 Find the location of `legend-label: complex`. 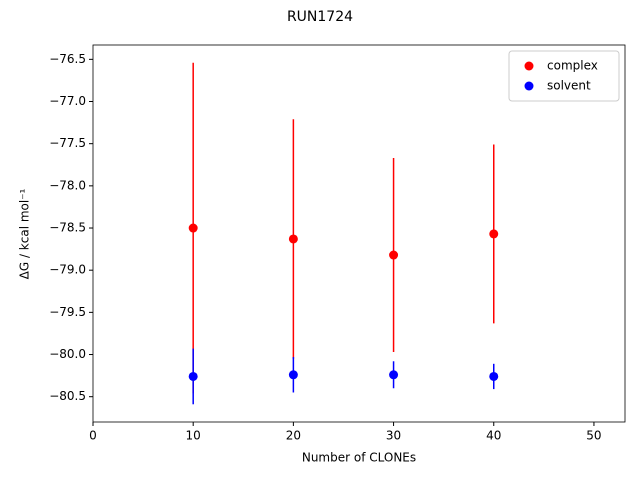

legend-label: complex is located at coordinates (572, 66).